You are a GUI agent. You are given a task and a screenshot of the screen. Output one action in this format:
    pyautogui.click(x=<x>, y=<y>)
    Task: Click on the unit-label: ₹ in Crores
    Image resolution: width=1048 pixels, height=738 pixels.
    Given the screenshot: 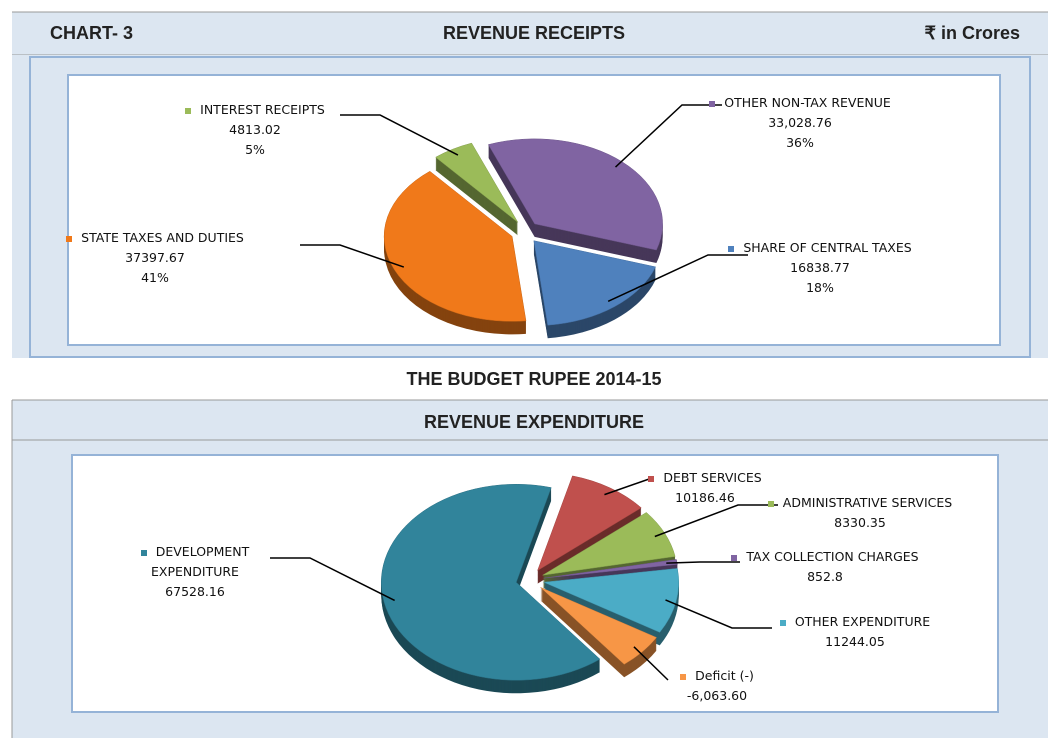 What is the action you would take?
    pyautogui.click(x=972, y=33)
    